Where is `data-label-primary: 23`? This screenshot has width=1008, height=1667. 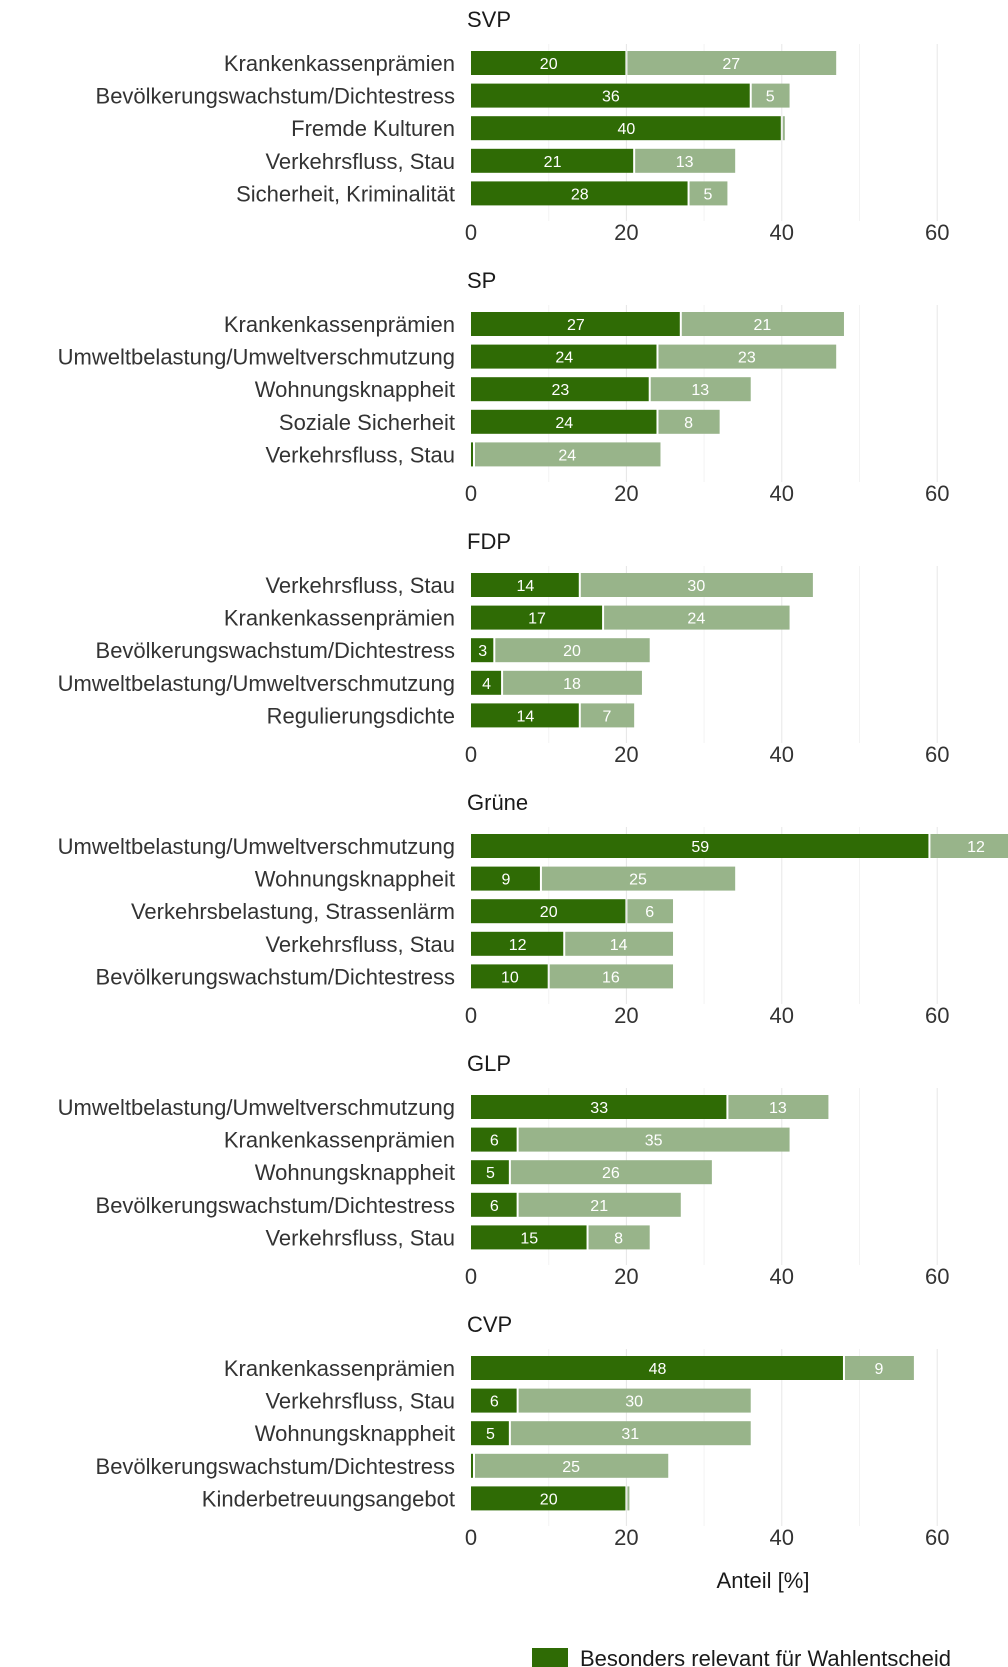 data-label-primary: 23 is located at coordinates (560, 390).